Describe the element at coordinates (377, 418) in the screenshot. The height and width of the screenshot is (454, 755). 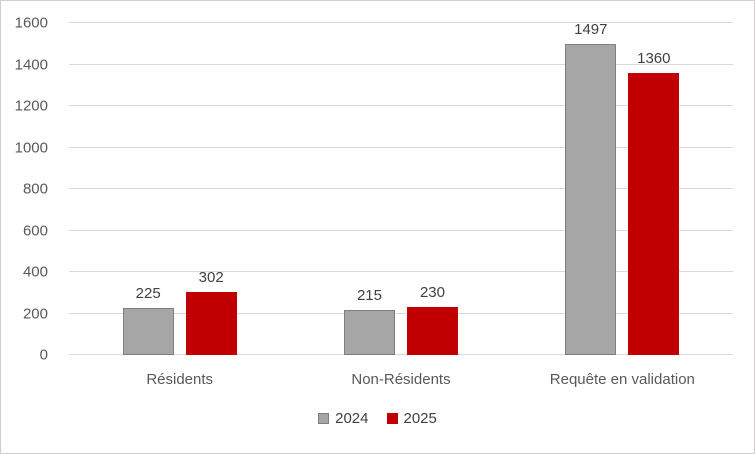
I see `legend: 2024 2025` at that location.